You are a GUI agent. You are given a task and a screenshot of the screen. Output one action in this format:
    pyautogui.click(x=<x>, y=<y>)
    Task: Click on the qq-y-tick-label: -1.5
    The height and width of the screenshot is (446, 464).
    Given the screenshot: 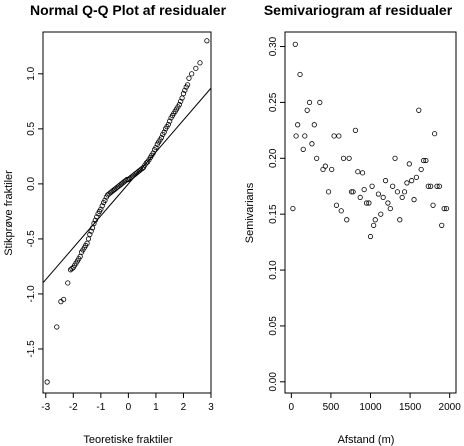 What is the action you would take?
    pyautogui.click(x=31, y=349)
    